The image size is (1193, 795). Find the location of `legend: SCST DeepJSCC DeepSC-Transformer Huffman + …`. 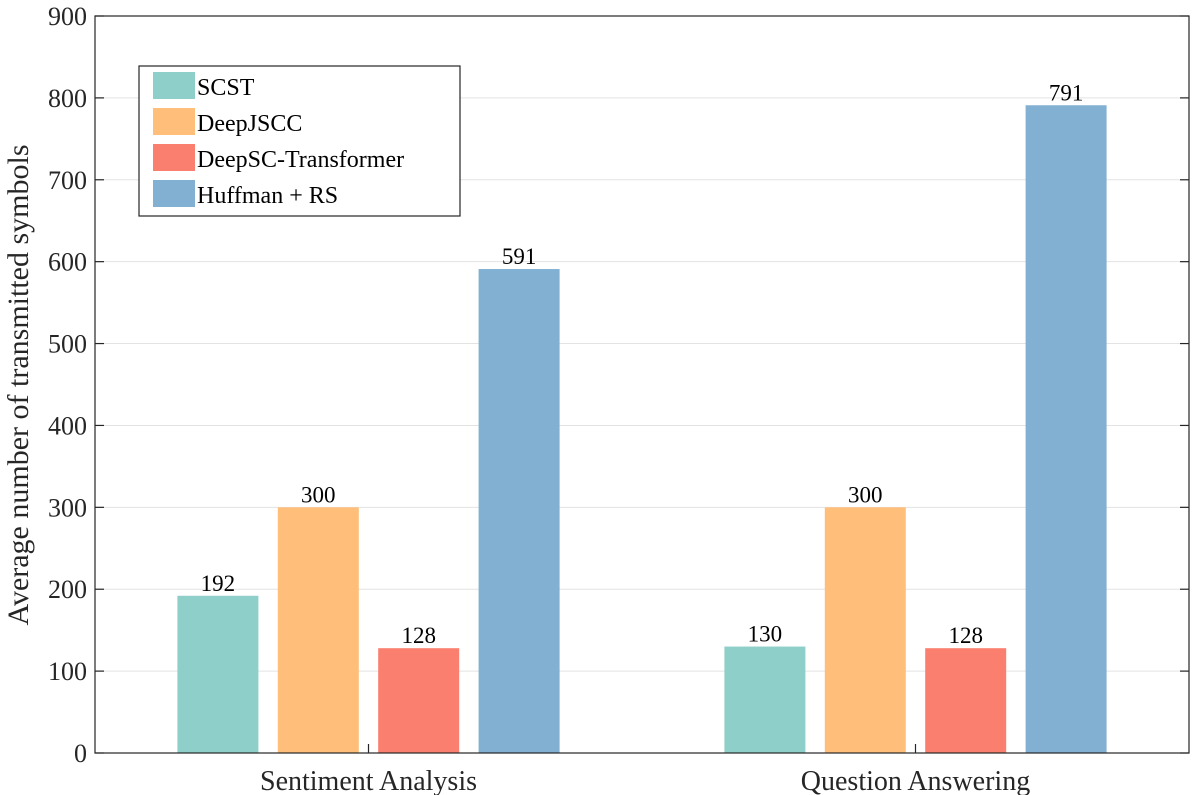

legend: SCST DeepJSCC DeepSC-Transformer Huffman + … is located at coordinates (299, 141).